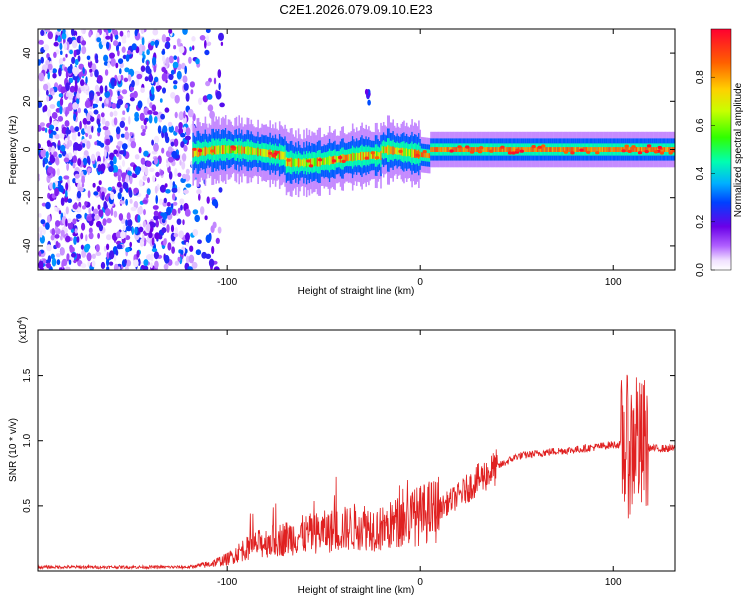  What do you see at coordinates (700, 173) in the screenshot?
I see `colorbar-tick-label: 0.4` at bounding box center [700, 173].